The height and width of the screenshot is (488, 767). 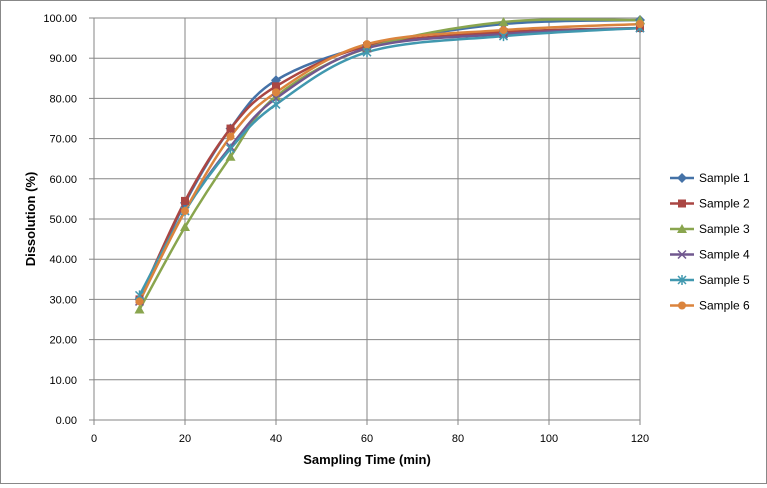 I want to click on y-tick-label: 50.00, so click(x=63, y=220).